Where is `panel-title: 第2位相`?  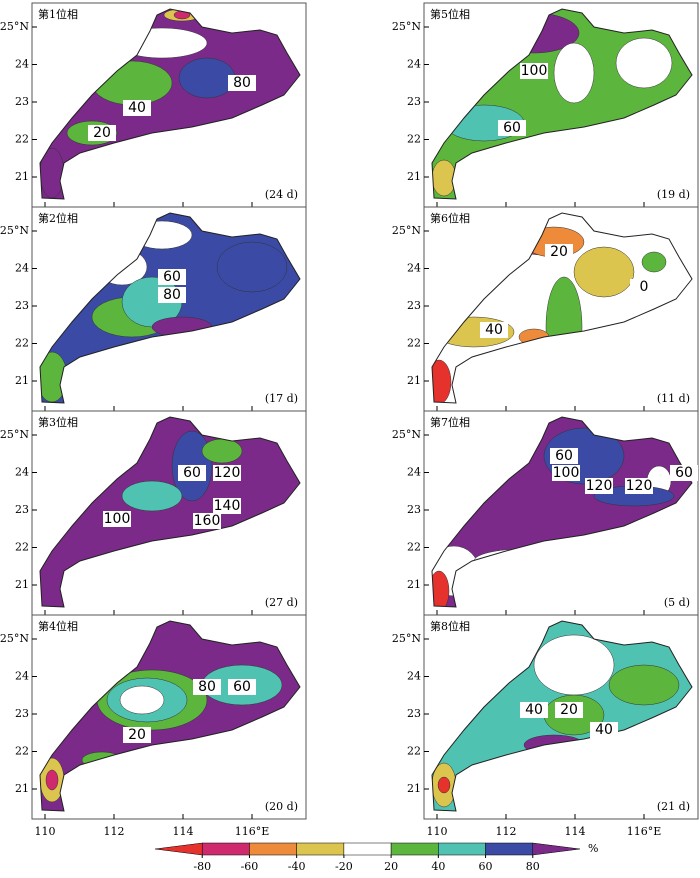
panel-title: 第2位相 is located at coordinates (58, 218).